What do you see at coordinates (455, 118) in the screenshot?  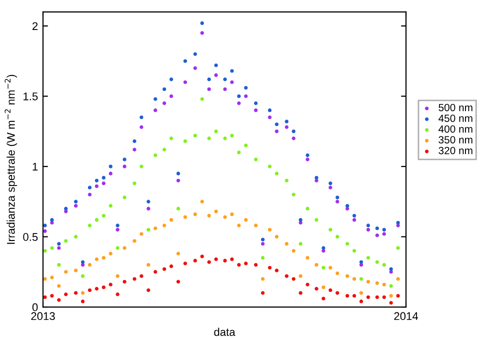 I see `legend-label: 450 nm` at bounding box center [455, 118].